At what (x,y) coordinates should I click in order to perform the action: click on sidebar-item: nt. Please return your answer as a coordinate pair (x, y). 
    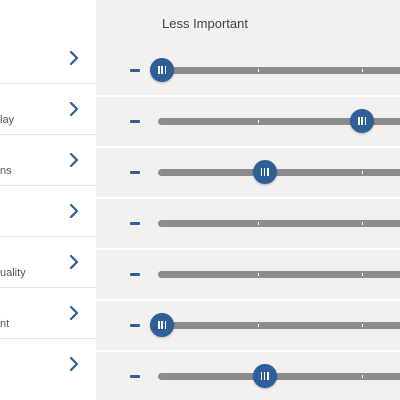
    Looking at the image, I should click on (48, 314).